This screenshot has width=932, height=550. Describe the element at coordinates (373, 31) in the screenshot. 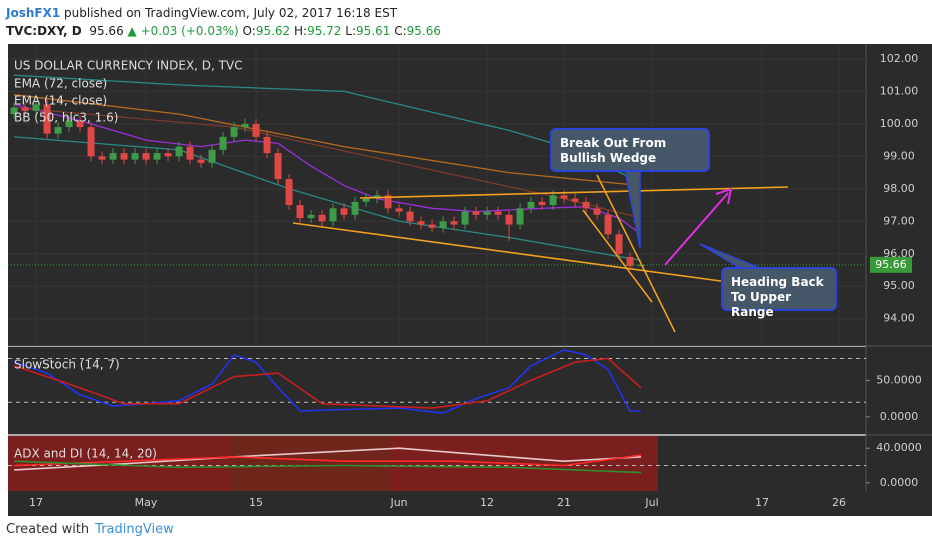

I see `ohlc-value: 95.61` at that location.